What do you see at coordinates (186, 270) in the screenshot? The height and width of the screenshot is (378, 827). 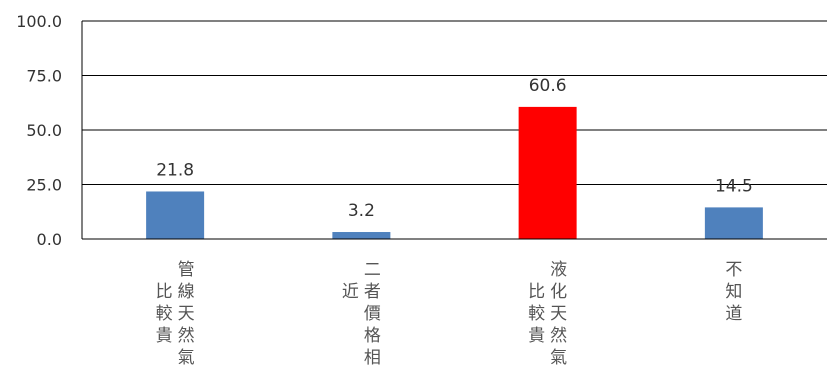 I see `category-label-char: 管` at bounding box center [186, 270].